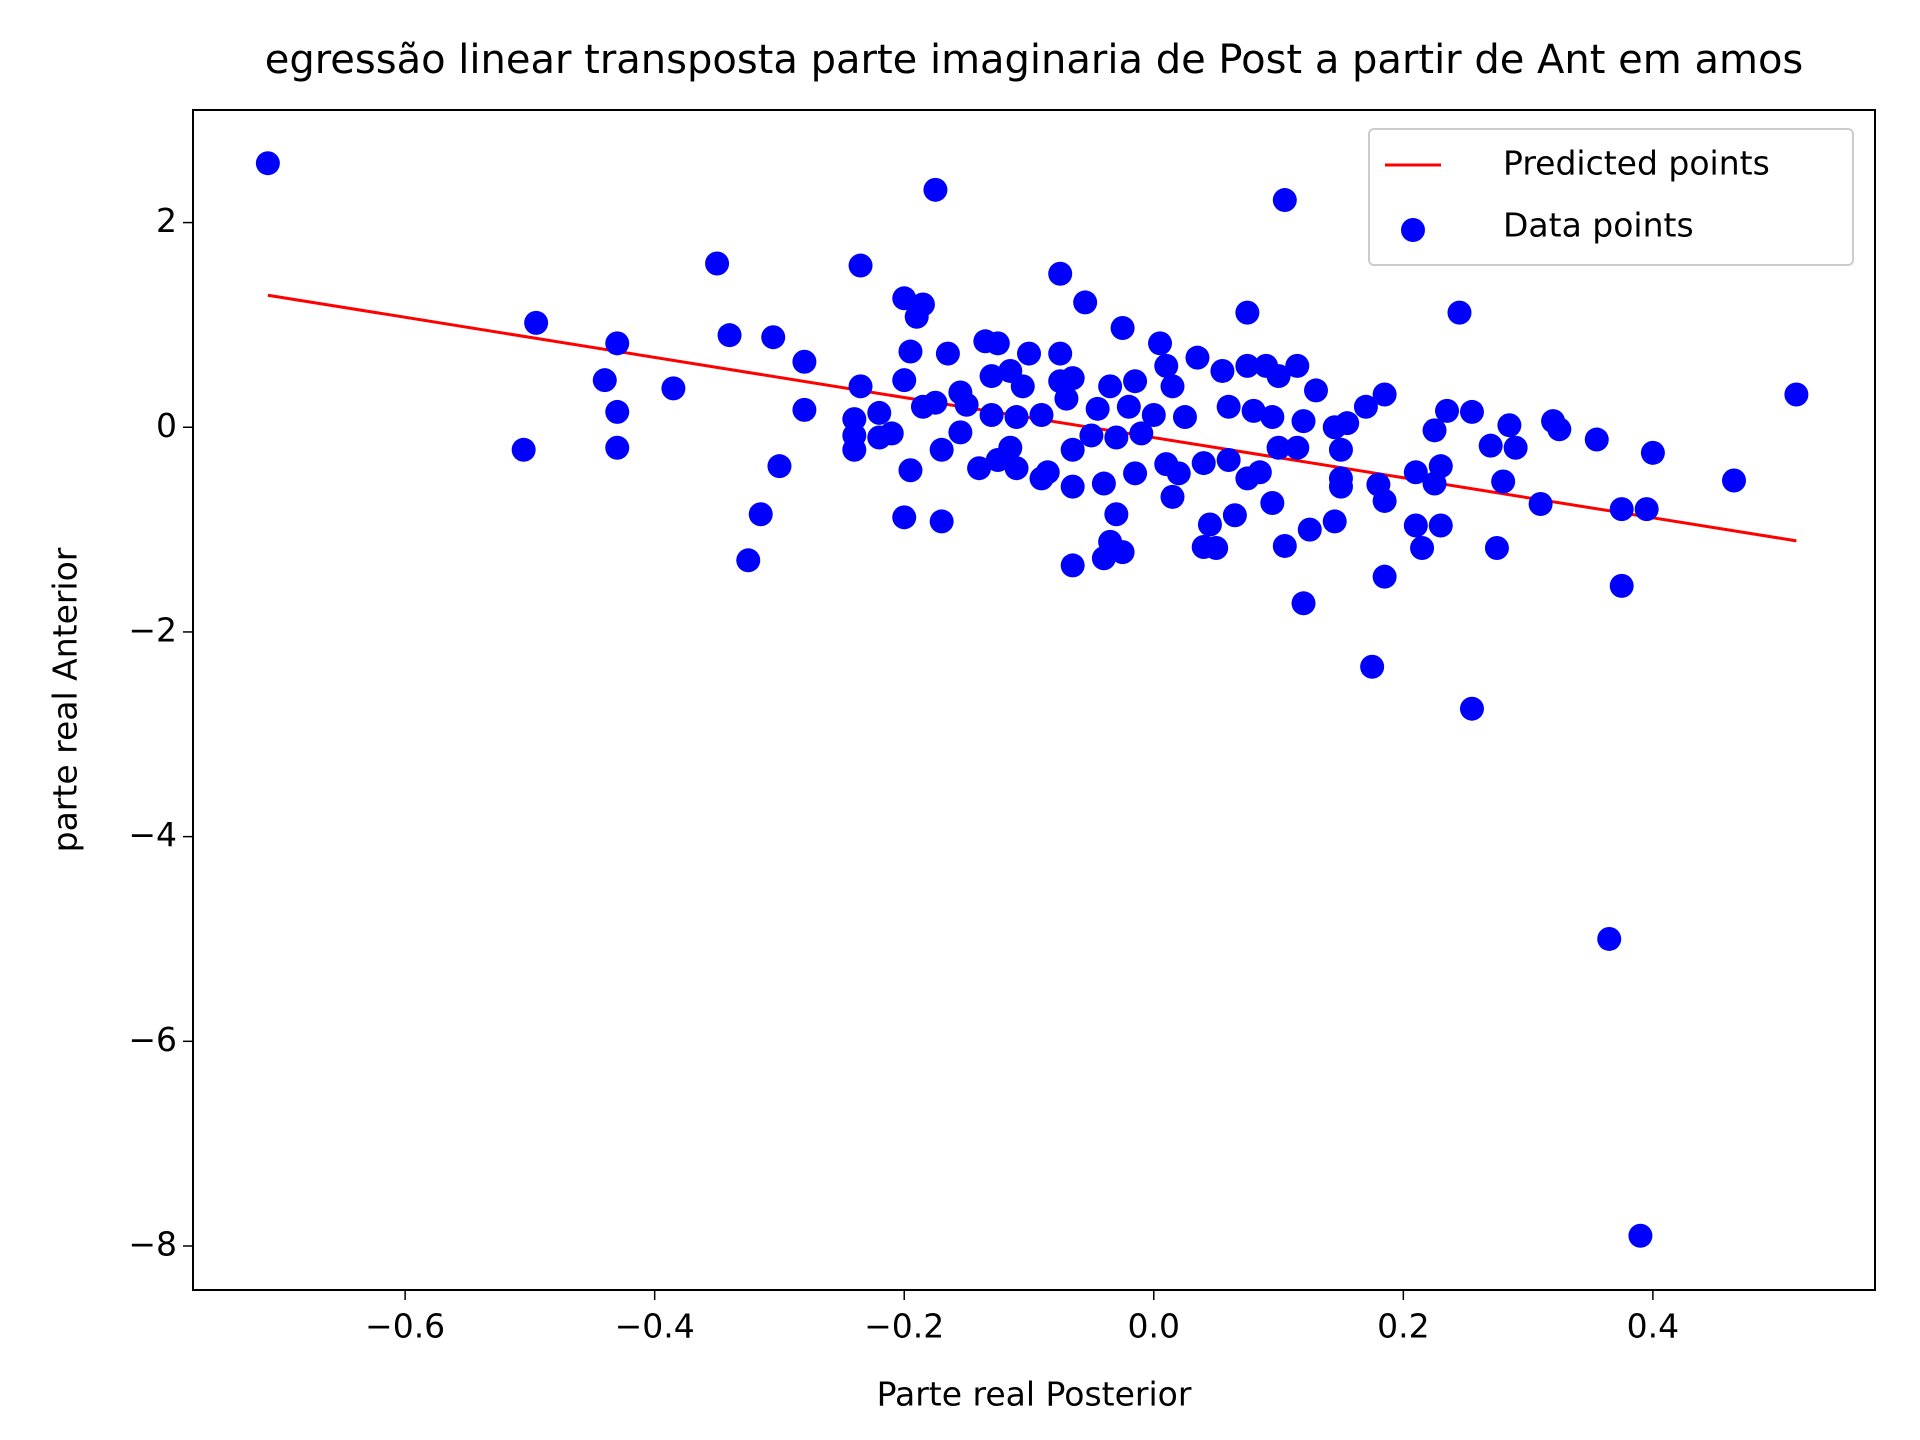 Image resolution: width=1920 pixels, height=1440 pixels. What do you see at coordinates (152, 834) in the screenshot?
I see `y-tick-label: −4` at bounding box center [152, 834].